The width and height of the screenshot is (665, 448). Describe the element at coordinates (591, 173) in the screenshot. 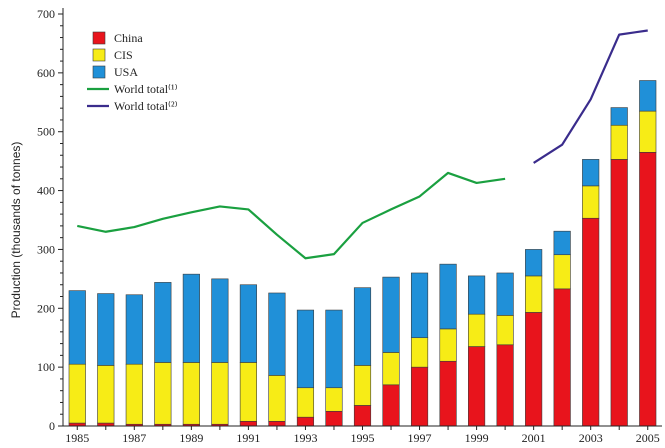

I see `bar-usa-2003` at that location.